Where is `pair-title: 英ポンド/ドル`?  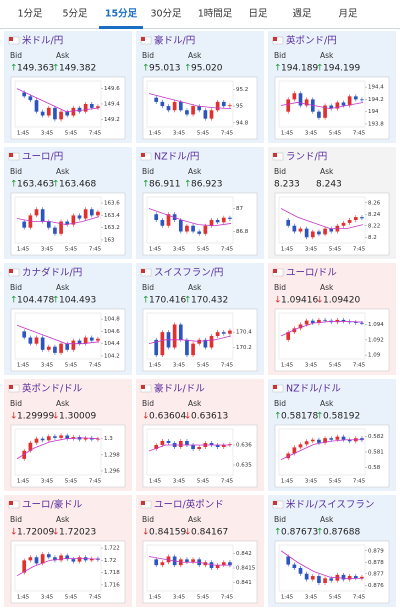
pair-title: 英ポンド/ドル is located at coordinates (52, 389).